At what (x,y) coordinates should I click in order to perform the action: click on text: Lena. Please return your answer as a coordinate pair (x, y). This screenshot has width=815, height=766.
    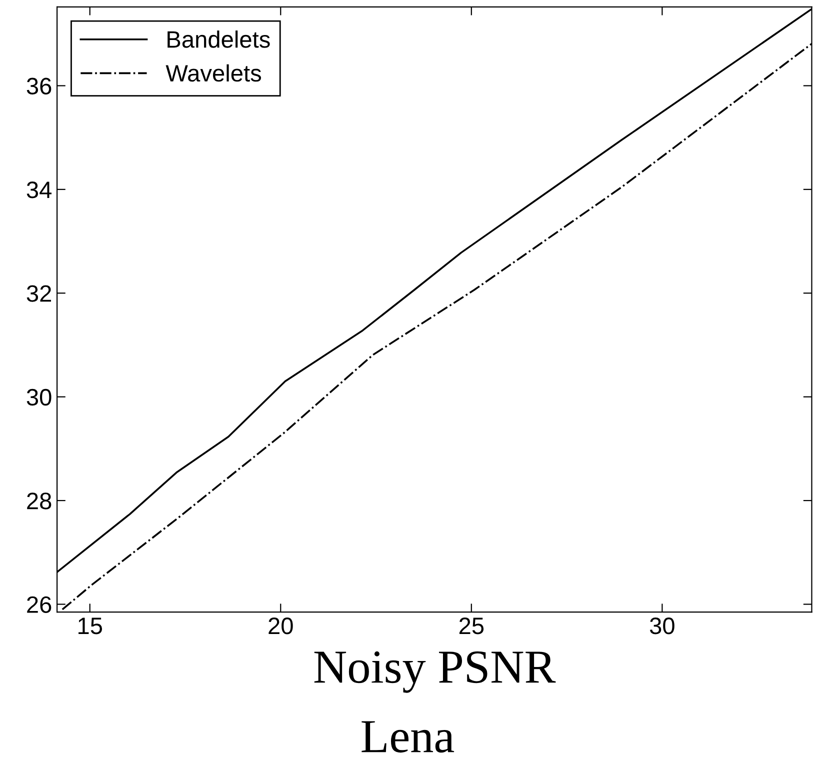
    Looking at the image, I should click on (408, 737).